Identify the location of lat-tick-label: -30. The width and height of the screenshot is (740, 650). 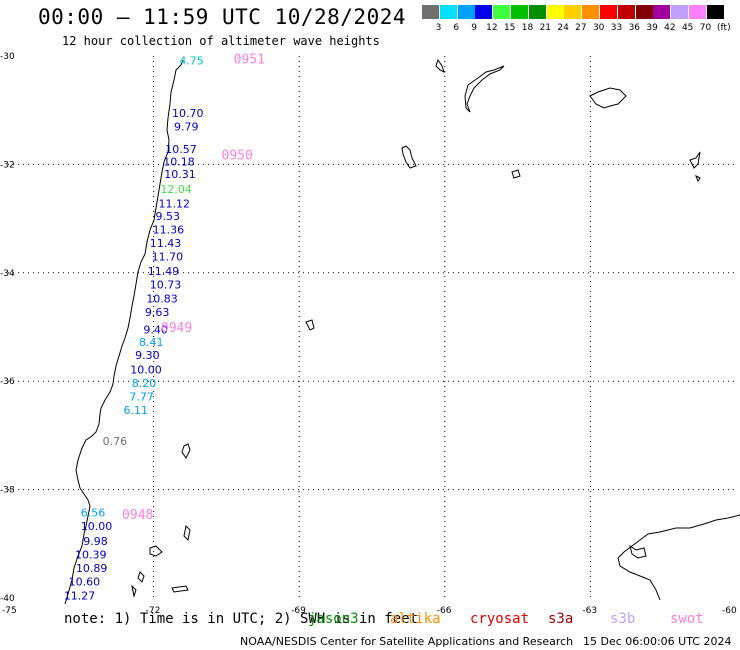
(7, 57).